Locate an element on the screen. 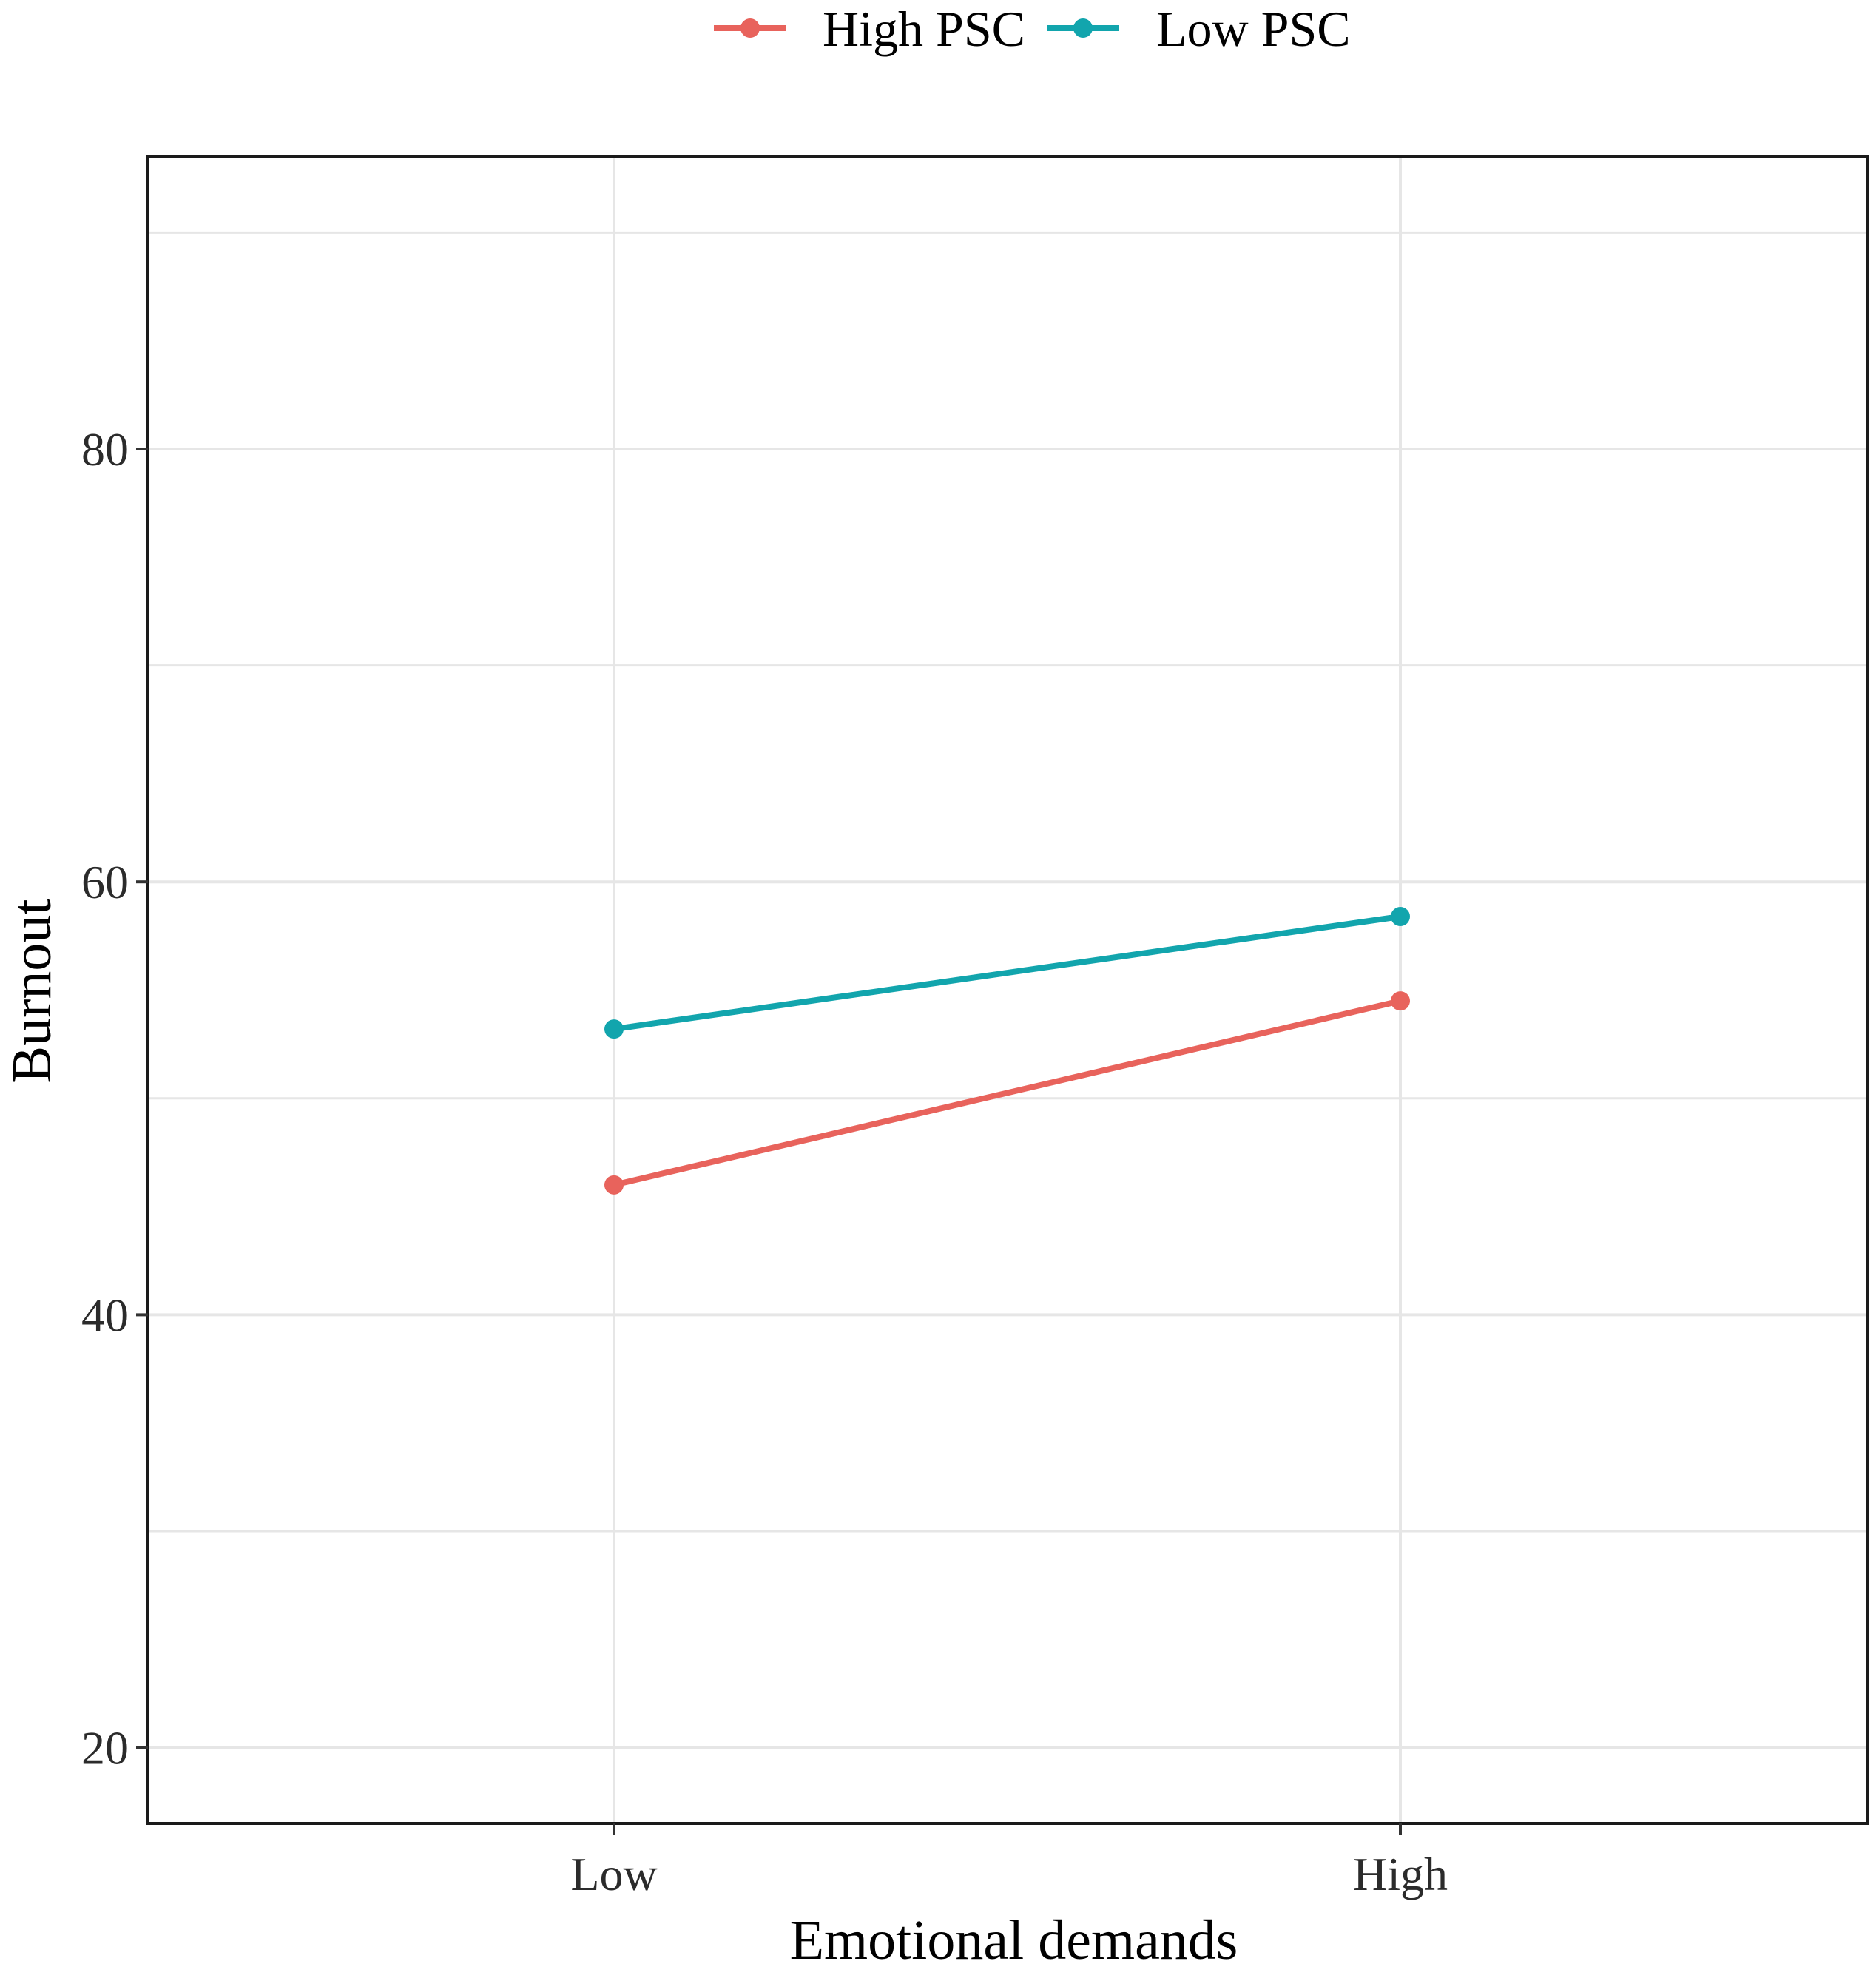 This screenshot has height=1978, width=1876. legend-item: Low PSC is located at coordinates (1199, 29).